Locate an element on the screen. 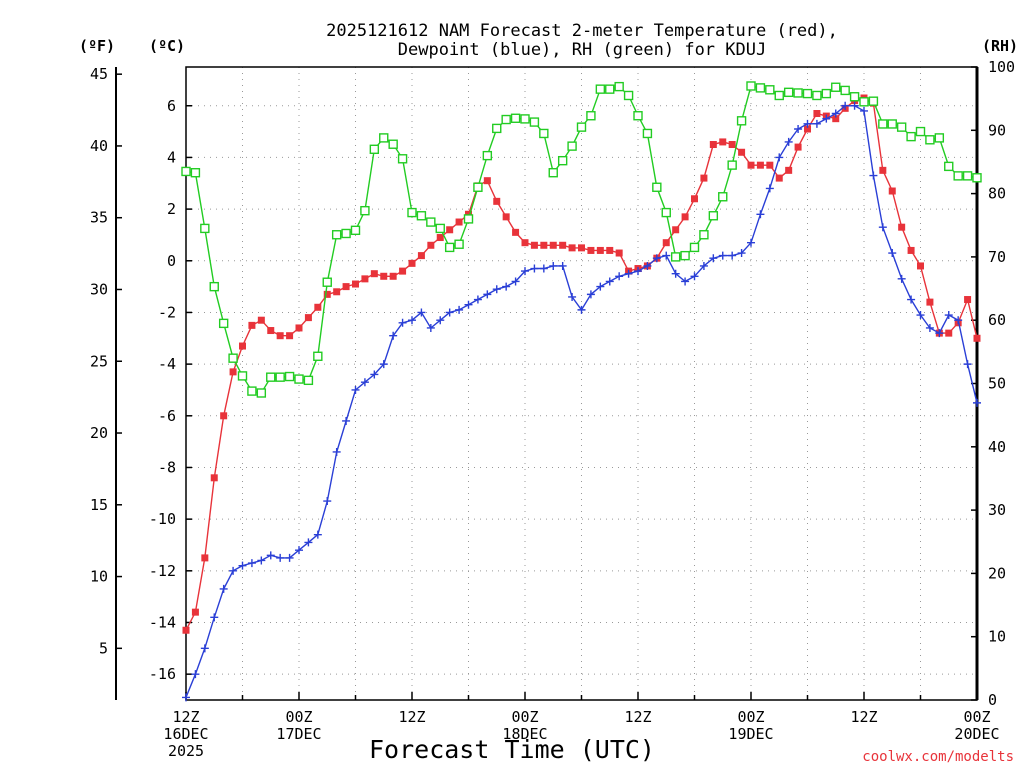 This screenshot has height=768, width=1024. fahrenheit-tick-label: 45 is located at coordinates (99, 74).